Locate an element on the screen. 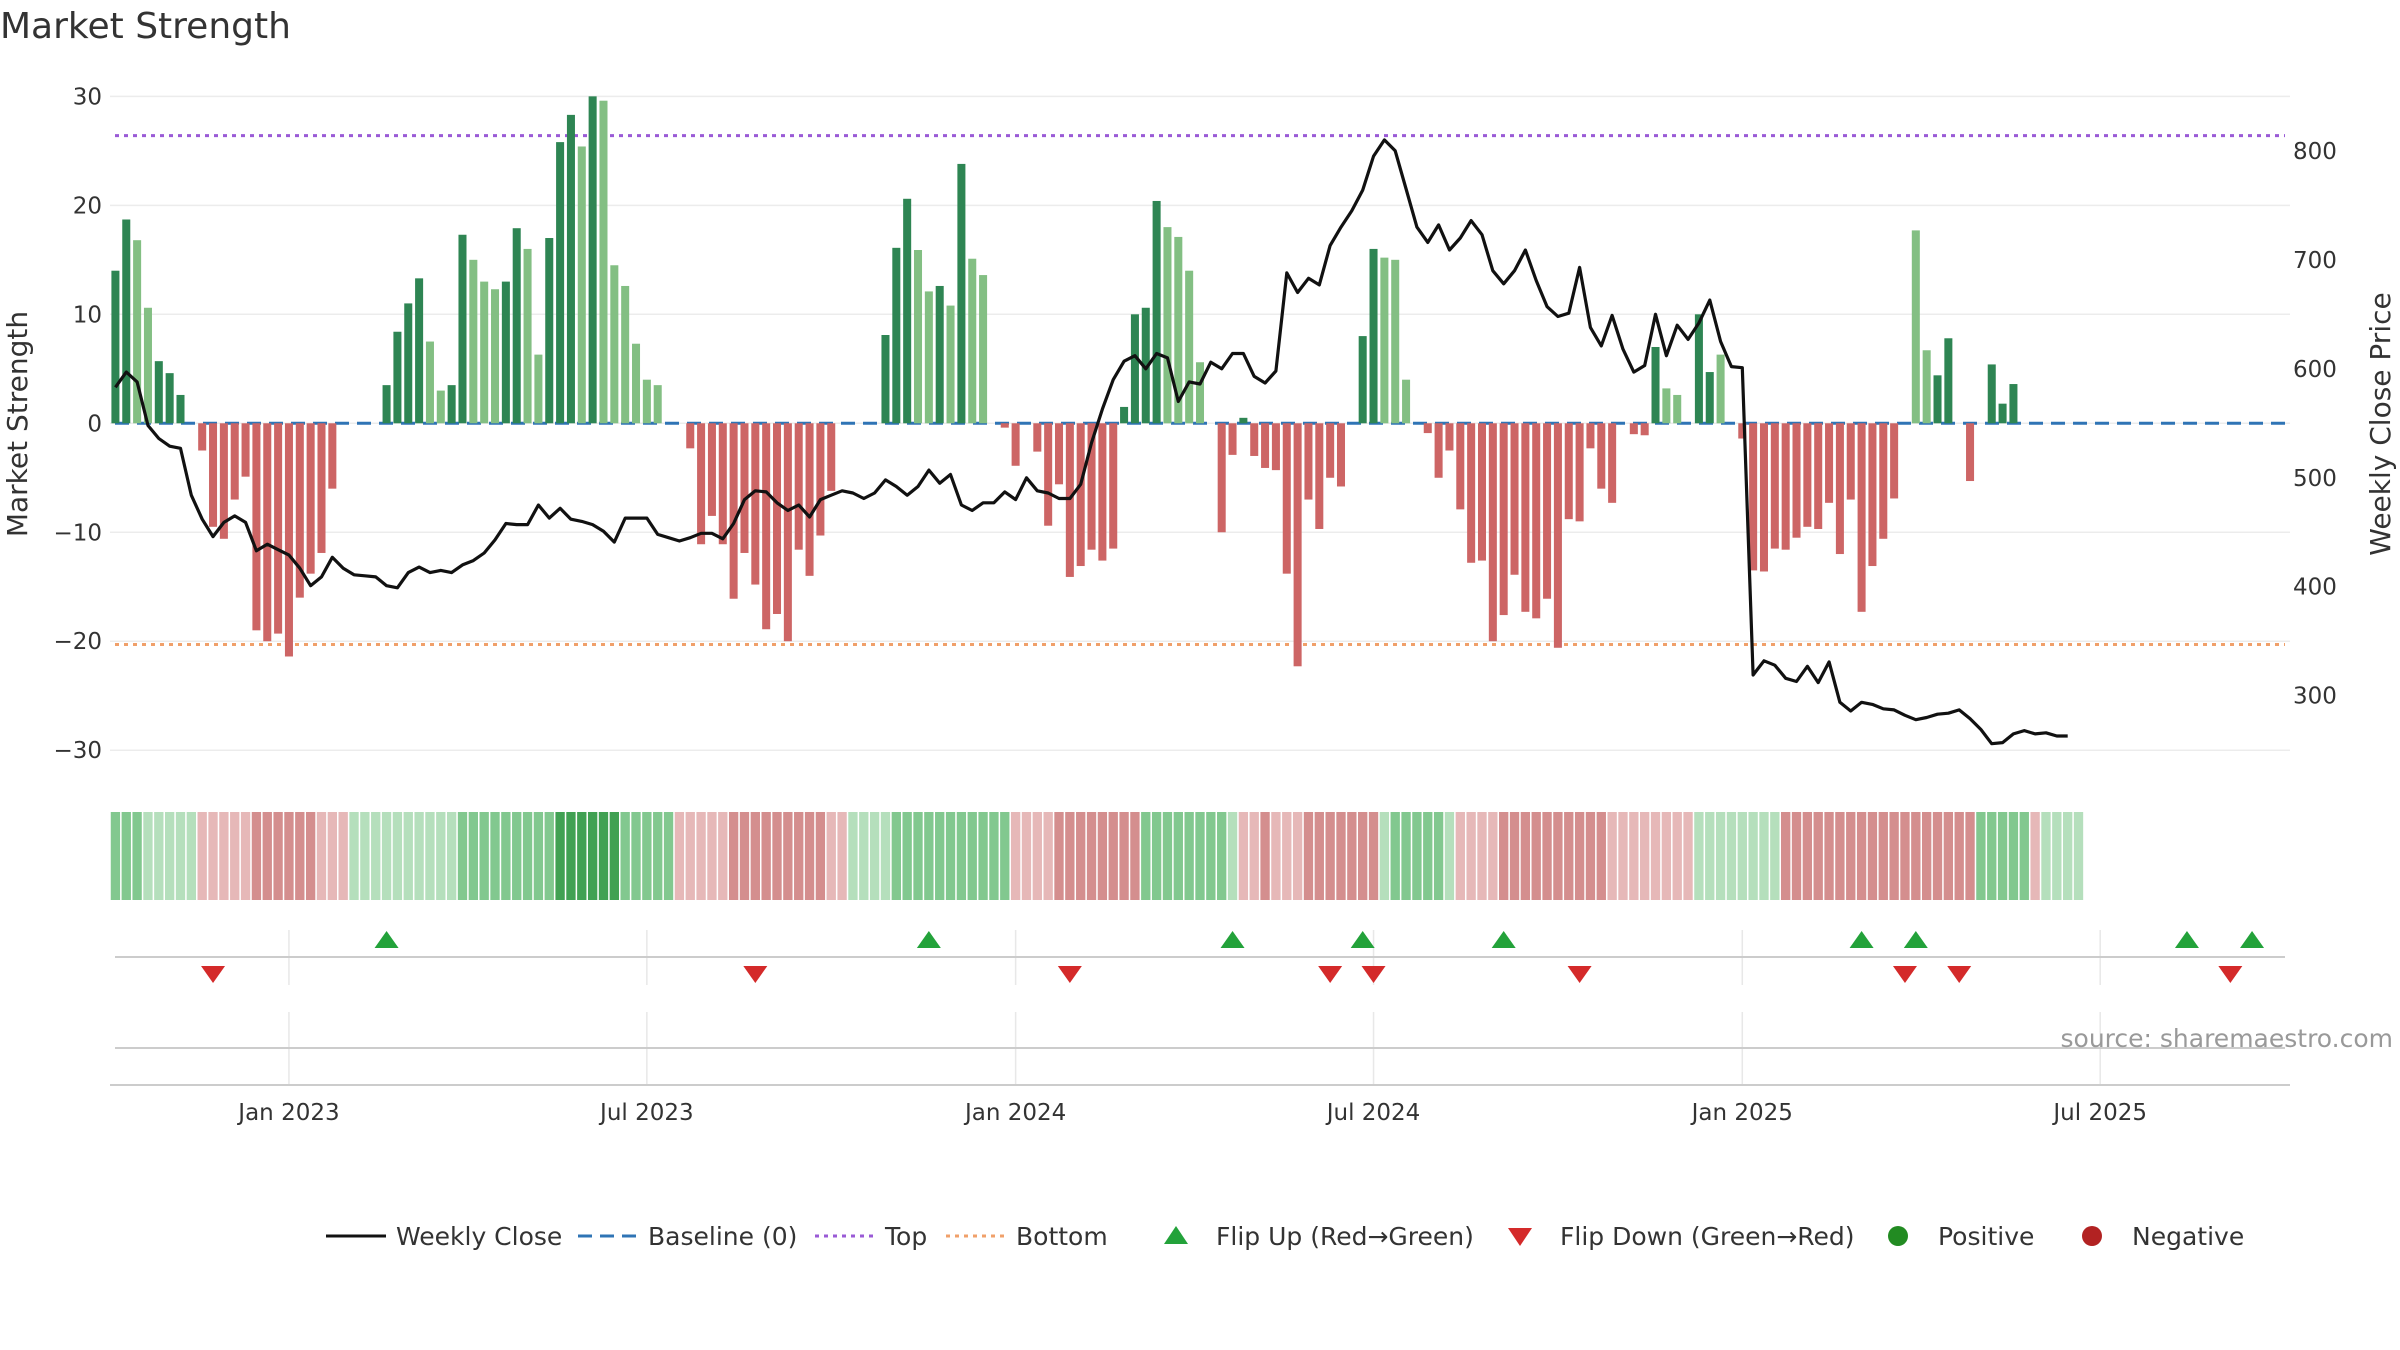 The width and height of the screenshot is (2400, 1350). legend-swatch-flip-up is located at coordinates (1176, 1235).